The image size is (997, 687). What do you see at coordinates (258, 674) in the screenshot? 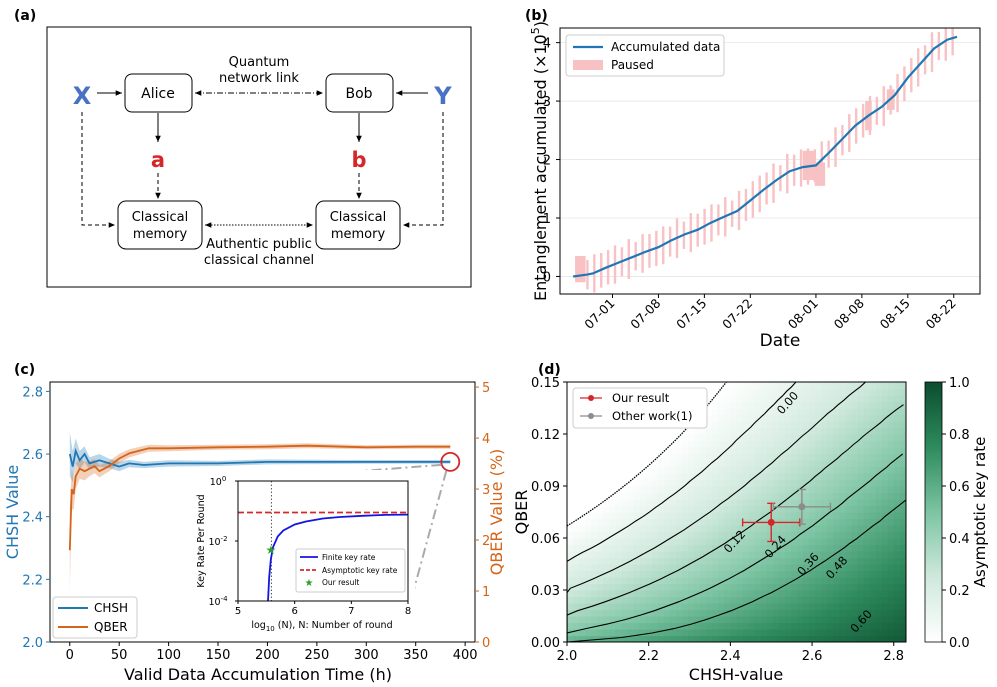
I see `panel-c-x-axis-label: Valid Data Accumulation Time (h)` at bounding box center [258, 674].